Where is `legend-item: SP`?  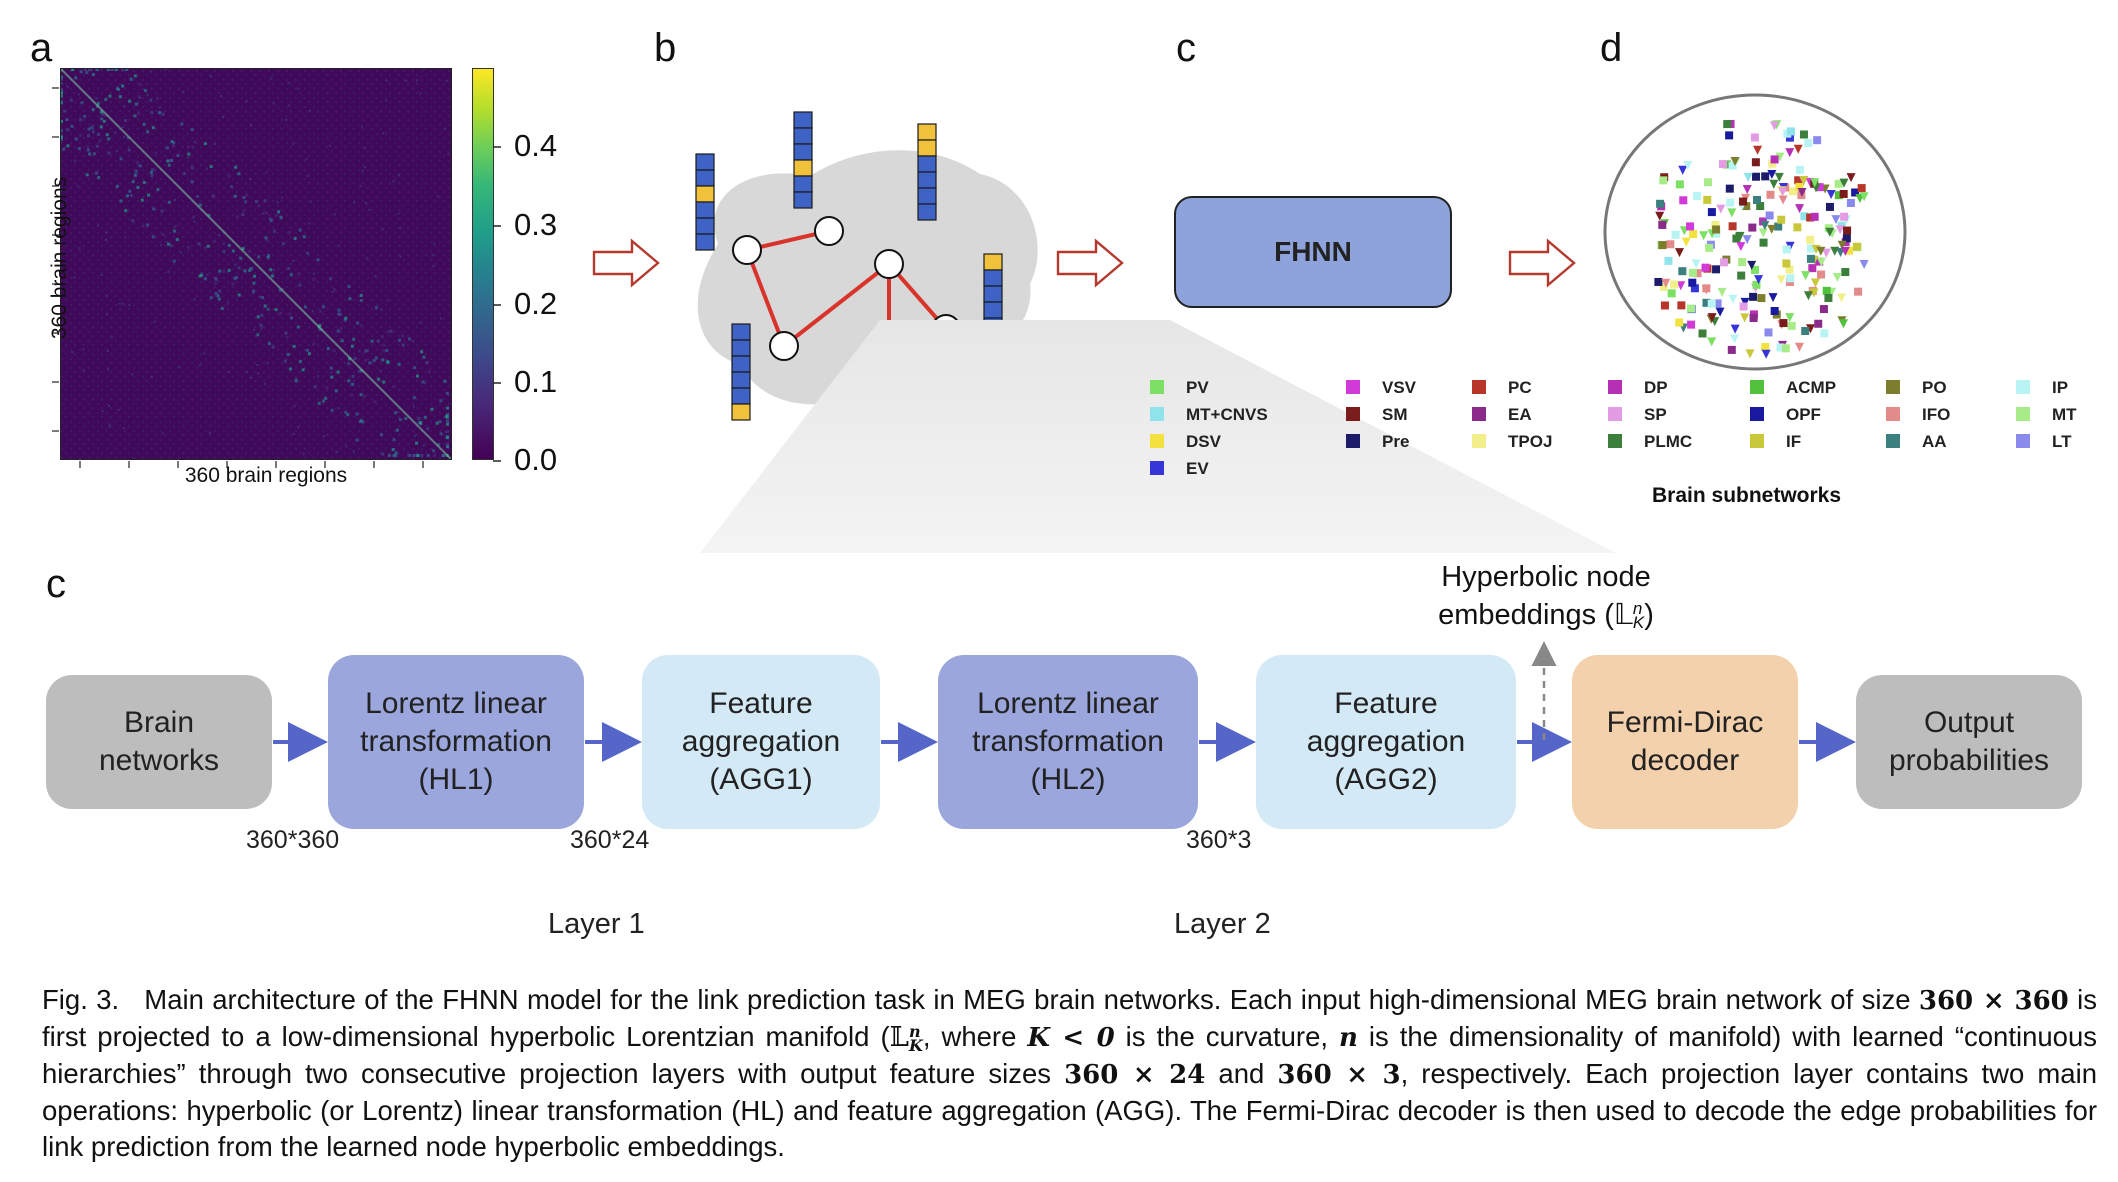
legend-item: SP is located at coordinates (1637, 415).